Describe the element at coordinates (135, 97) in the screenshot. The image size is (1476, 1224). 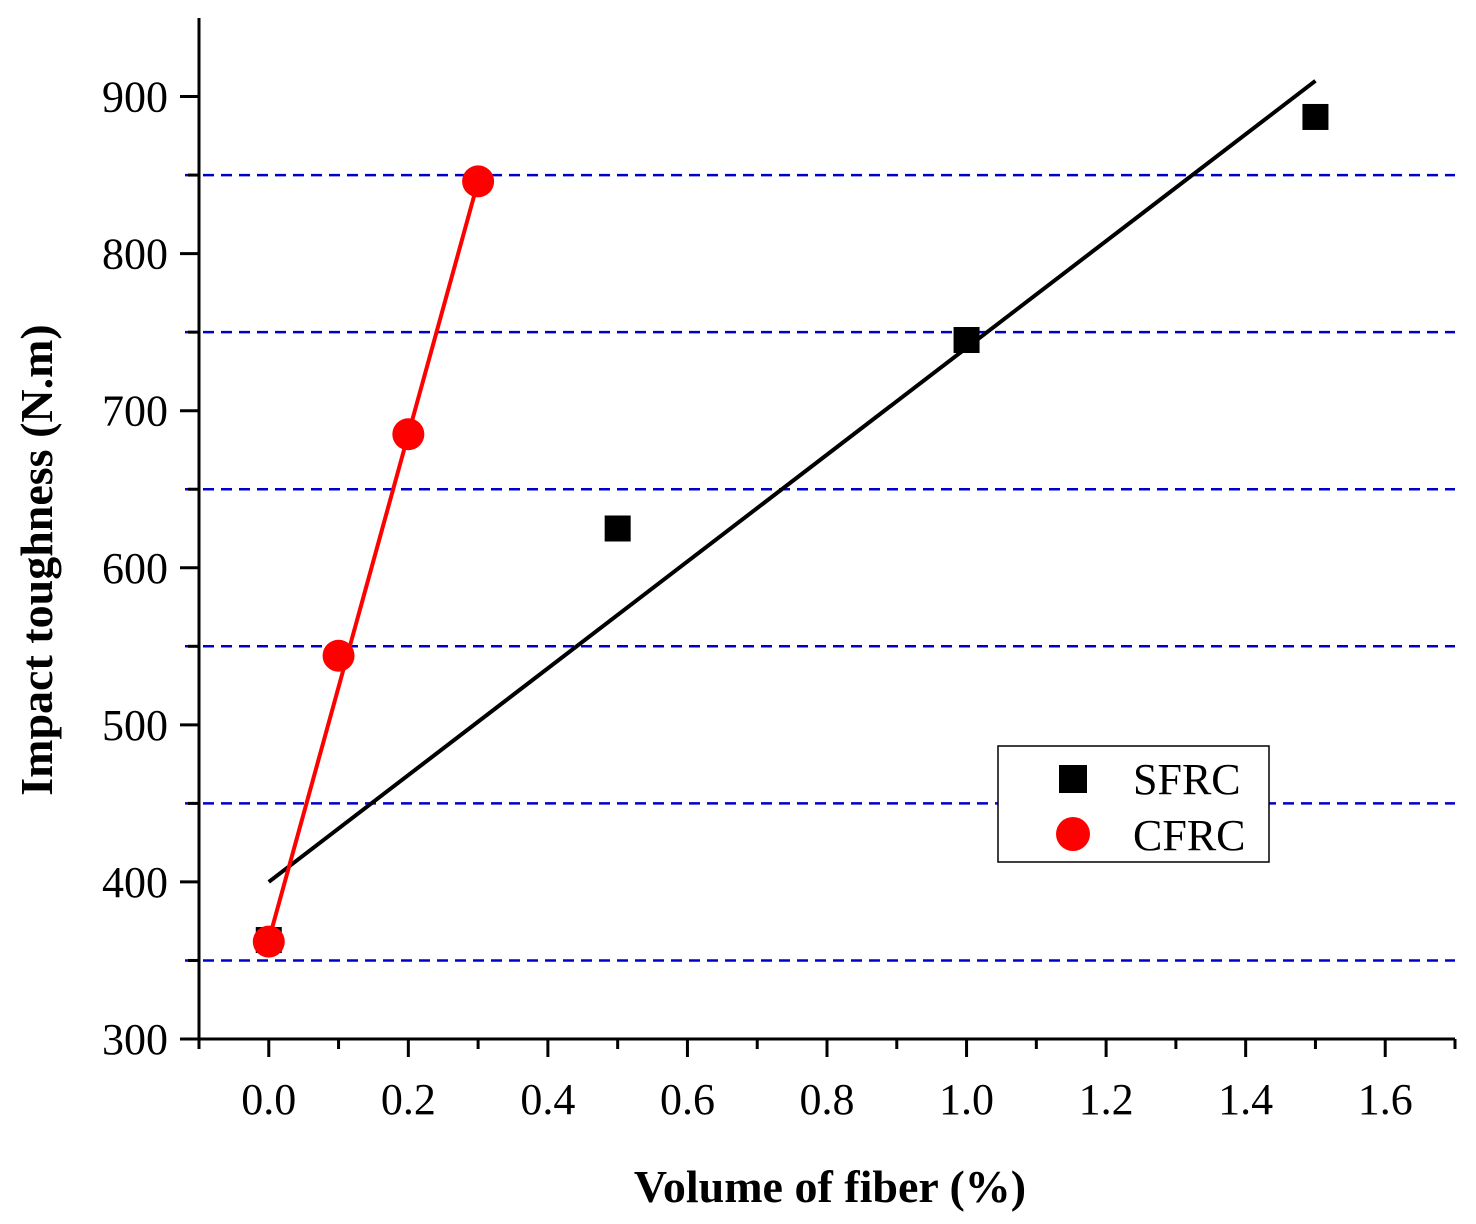
I see `y-tick-label-900: 900` at that location.